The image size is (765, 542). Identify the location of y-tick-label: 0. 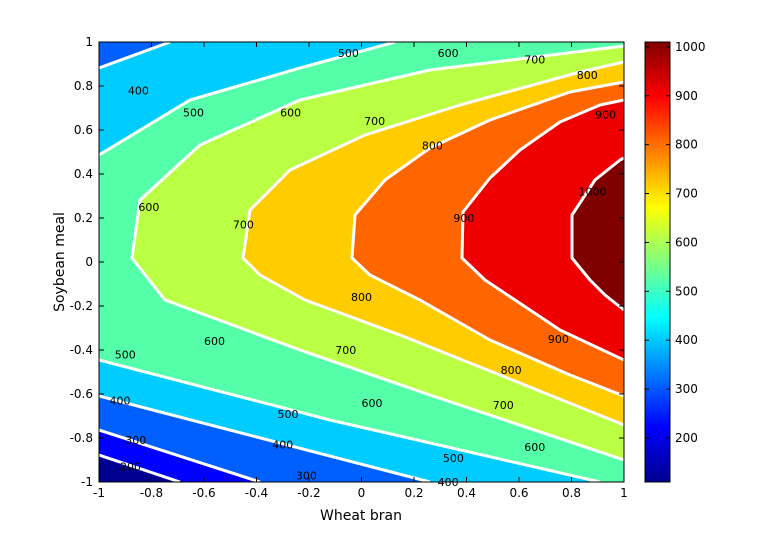
(89, 262).